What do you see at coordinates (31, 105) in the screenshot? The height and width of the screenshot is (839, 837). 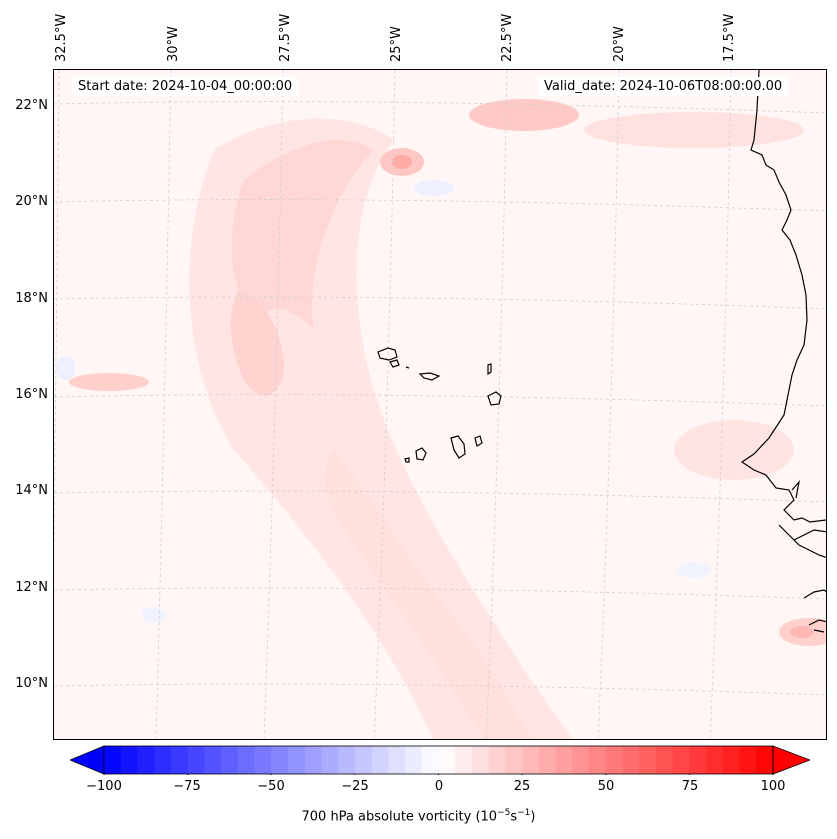 I see `lat-label-22n: 22°N` at bounding box center [31, 105].